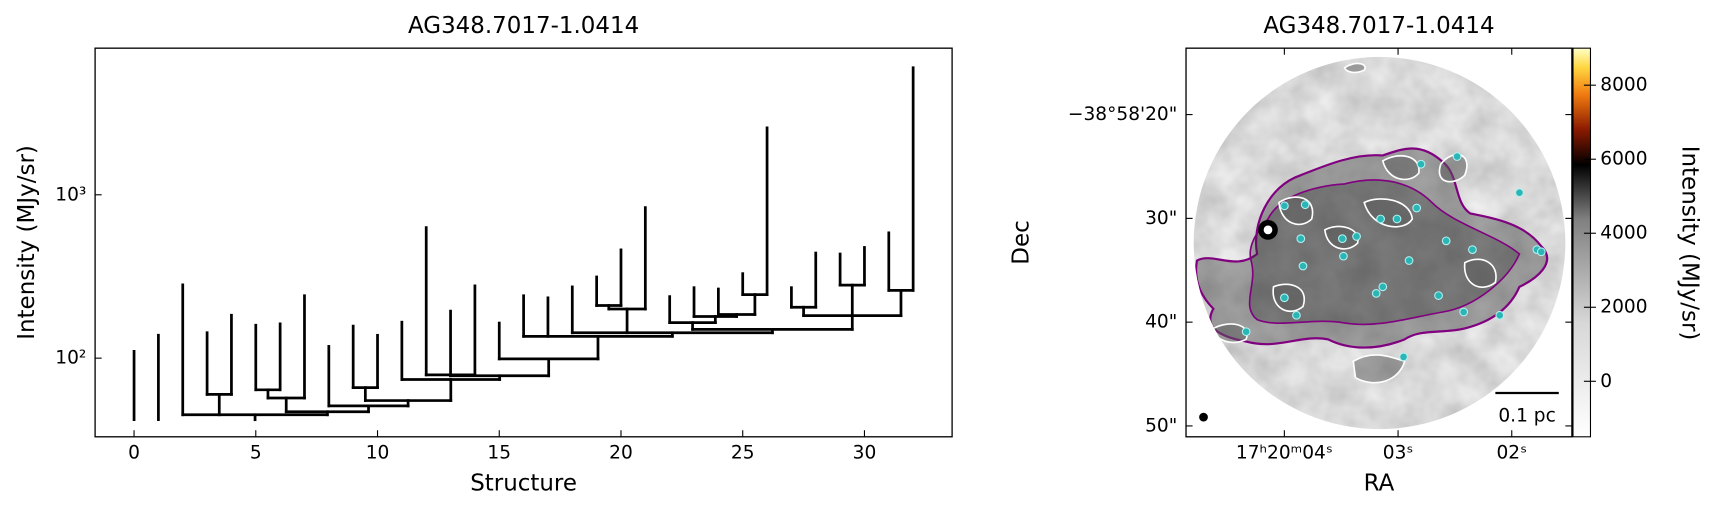 The image size is (1714, 520). What do you see at coordinates (1379, 483) in the screenshot?
I see `x-axis-label: RA` at bounding box center [1379, 483].